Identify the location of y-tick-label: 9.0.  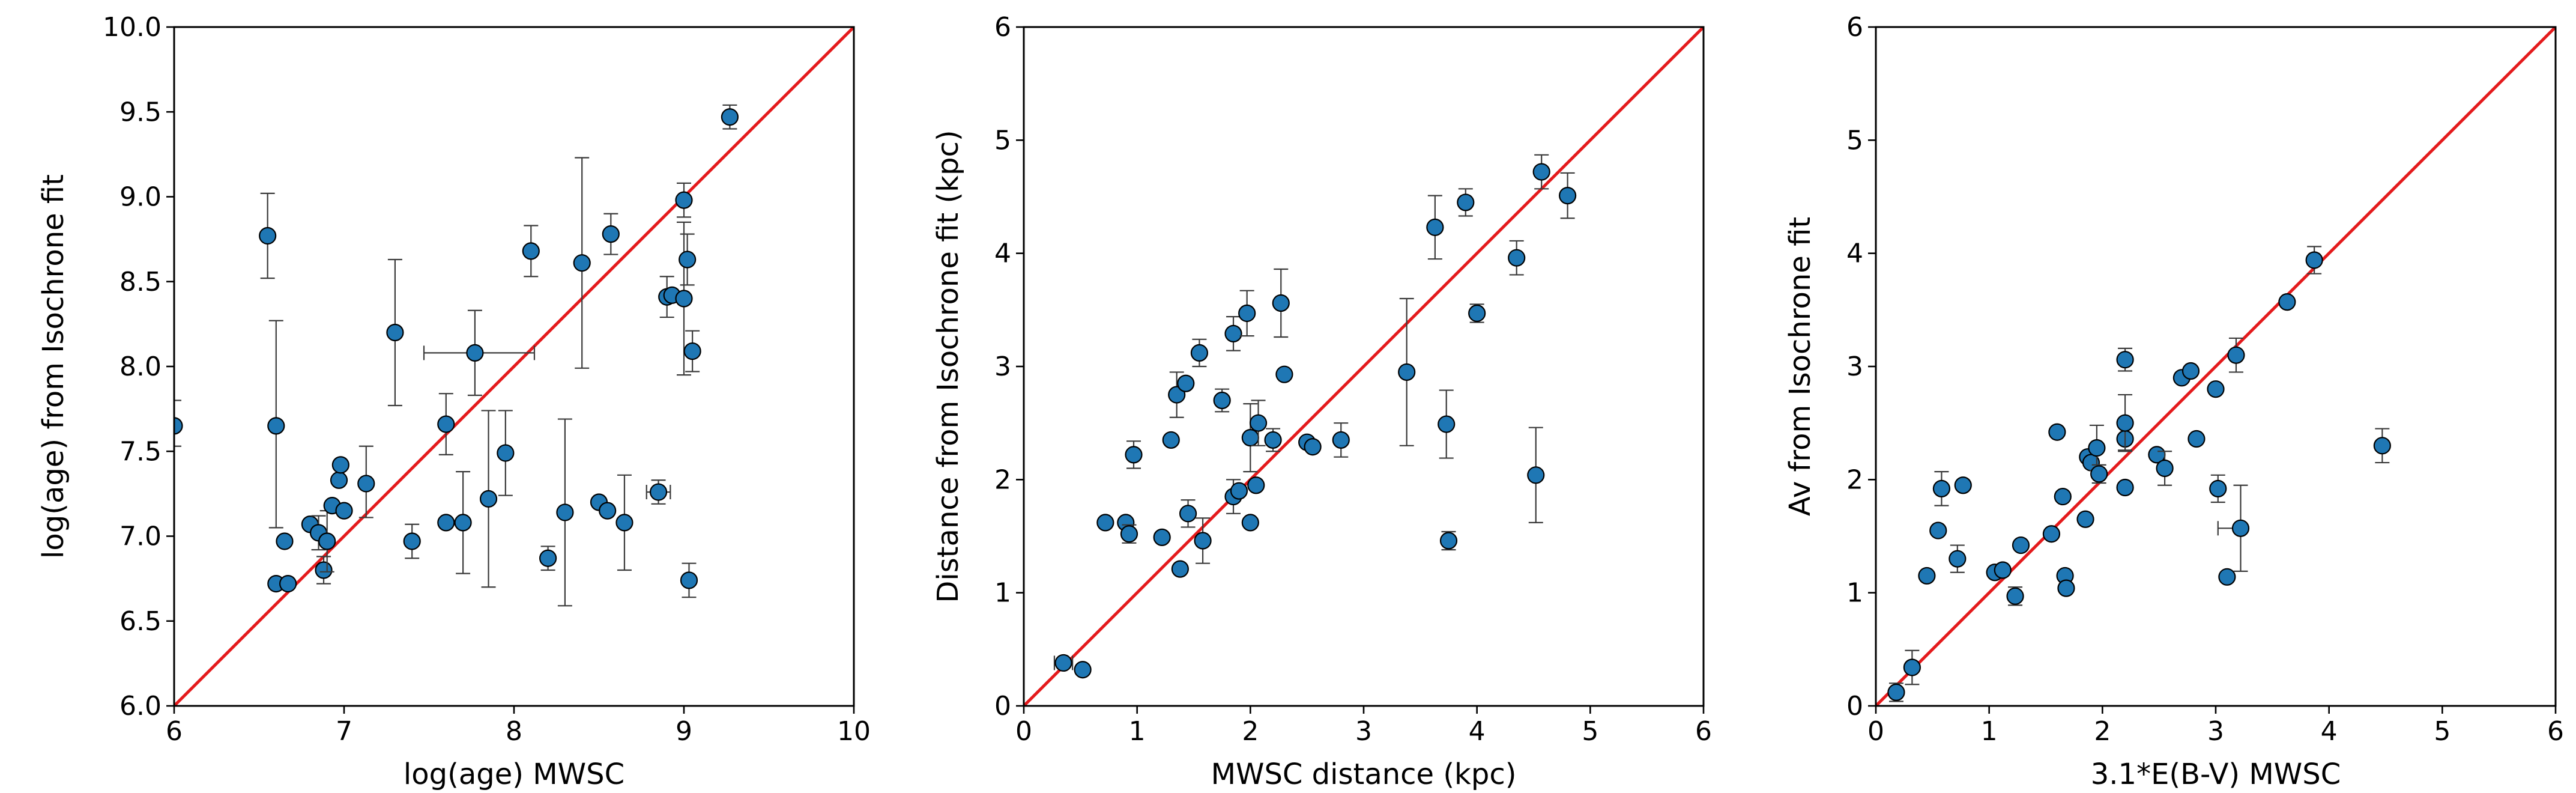
(140, 197).